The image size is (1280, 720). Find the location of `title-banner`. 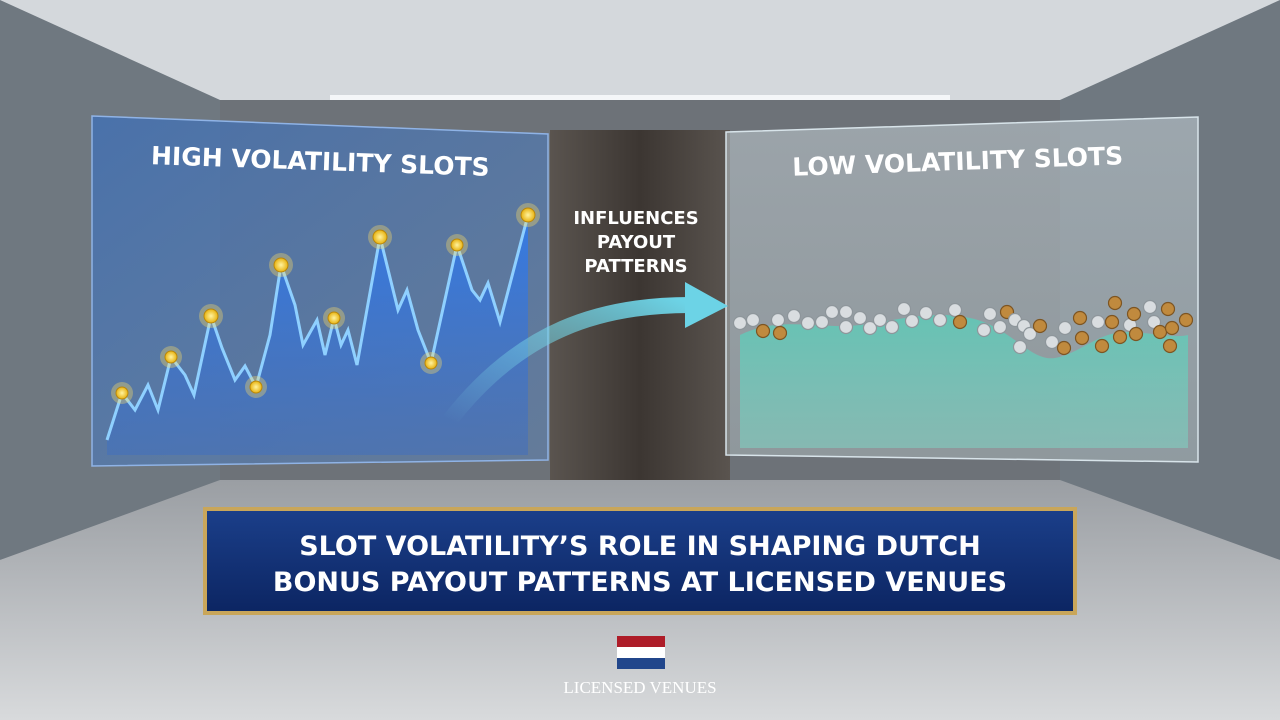

title-banner is located at coordinates (640, 561).